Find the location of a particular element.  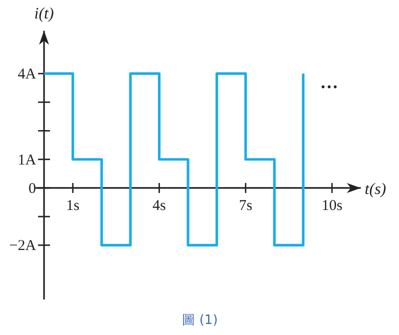

x-tick-label: 1s is located at coordinates (73, 206).